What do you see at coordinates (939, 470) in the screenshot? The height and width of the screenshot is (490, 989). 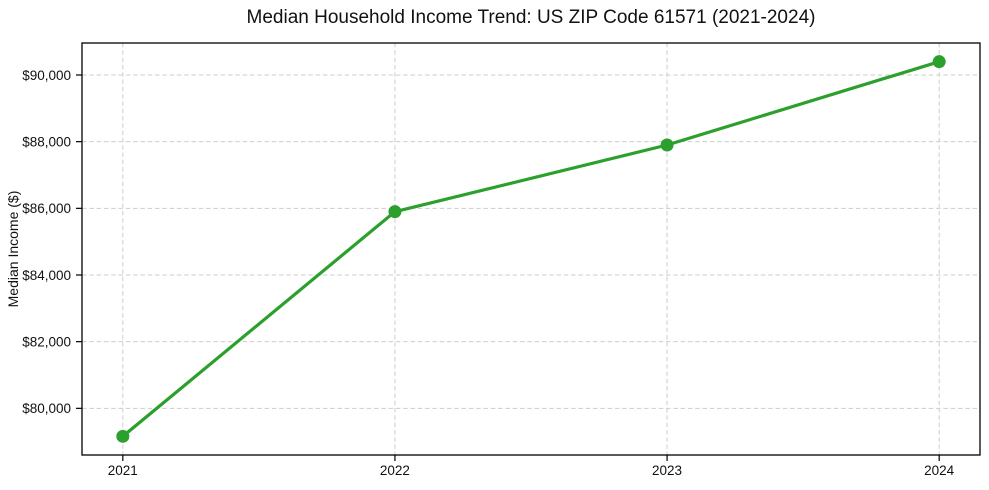 I see `x-tick-label: 2024` at bounding box center [939, 470].